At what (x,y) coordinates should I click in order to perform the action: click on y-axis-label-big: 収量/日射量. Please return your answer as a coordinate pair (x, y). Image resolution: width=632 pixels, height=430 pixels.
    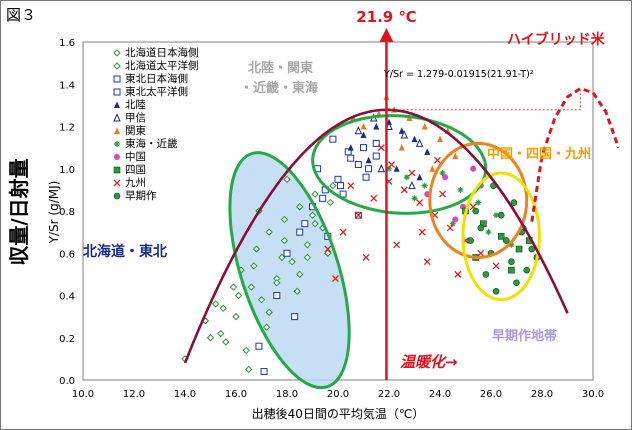
    Looking at the image, I should click on (19, 211).